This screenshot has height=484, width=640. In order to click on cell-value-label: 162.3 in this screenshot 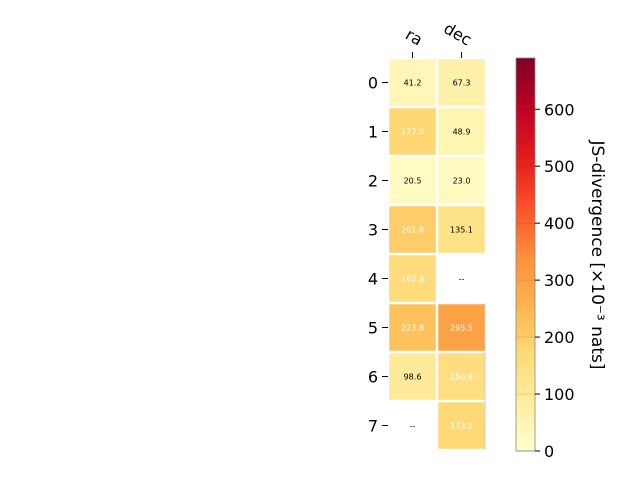, I will do `click(412, 279)`.